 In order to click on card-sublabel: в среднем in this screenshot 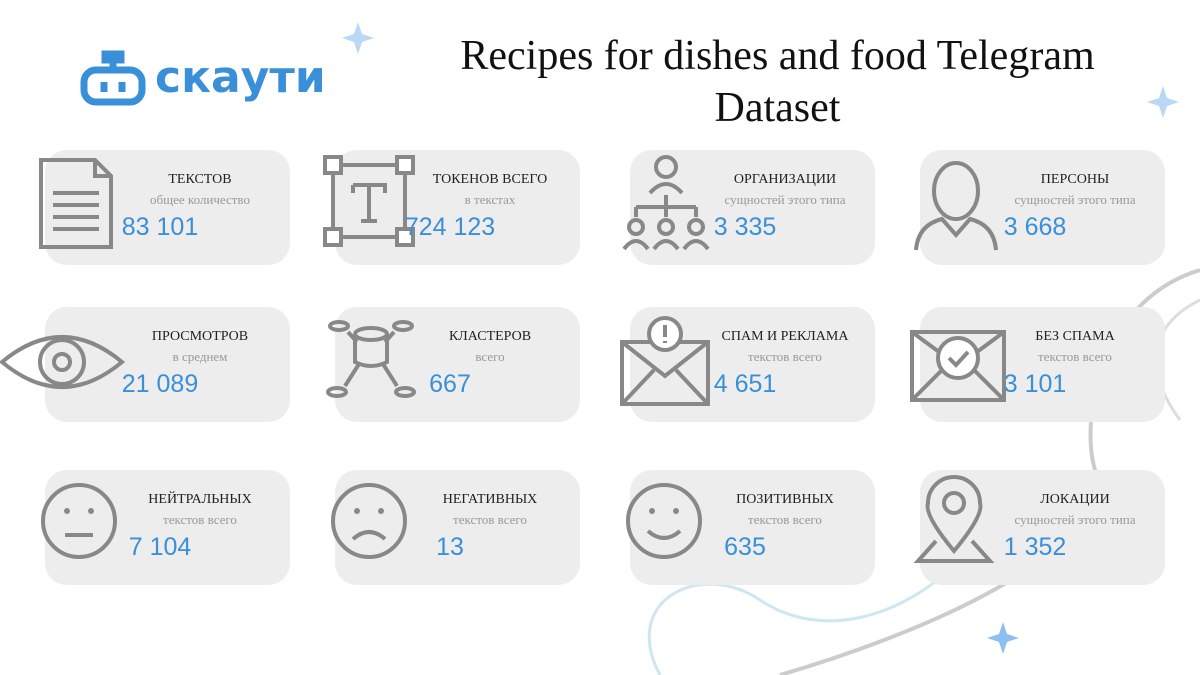, I will do `click(200, 356)`.